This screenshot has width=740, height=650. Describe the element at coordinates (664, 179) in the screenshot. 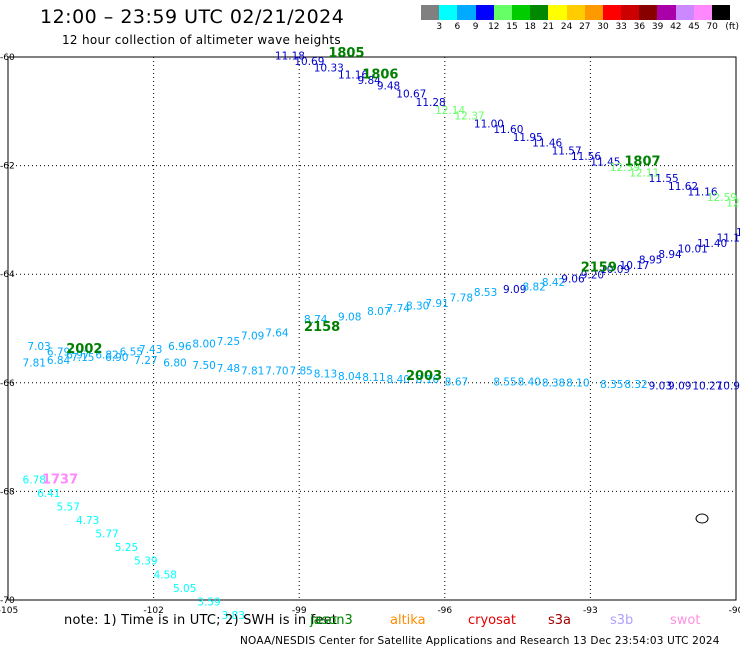

I see `wave-height-value: 11.55` at that location.